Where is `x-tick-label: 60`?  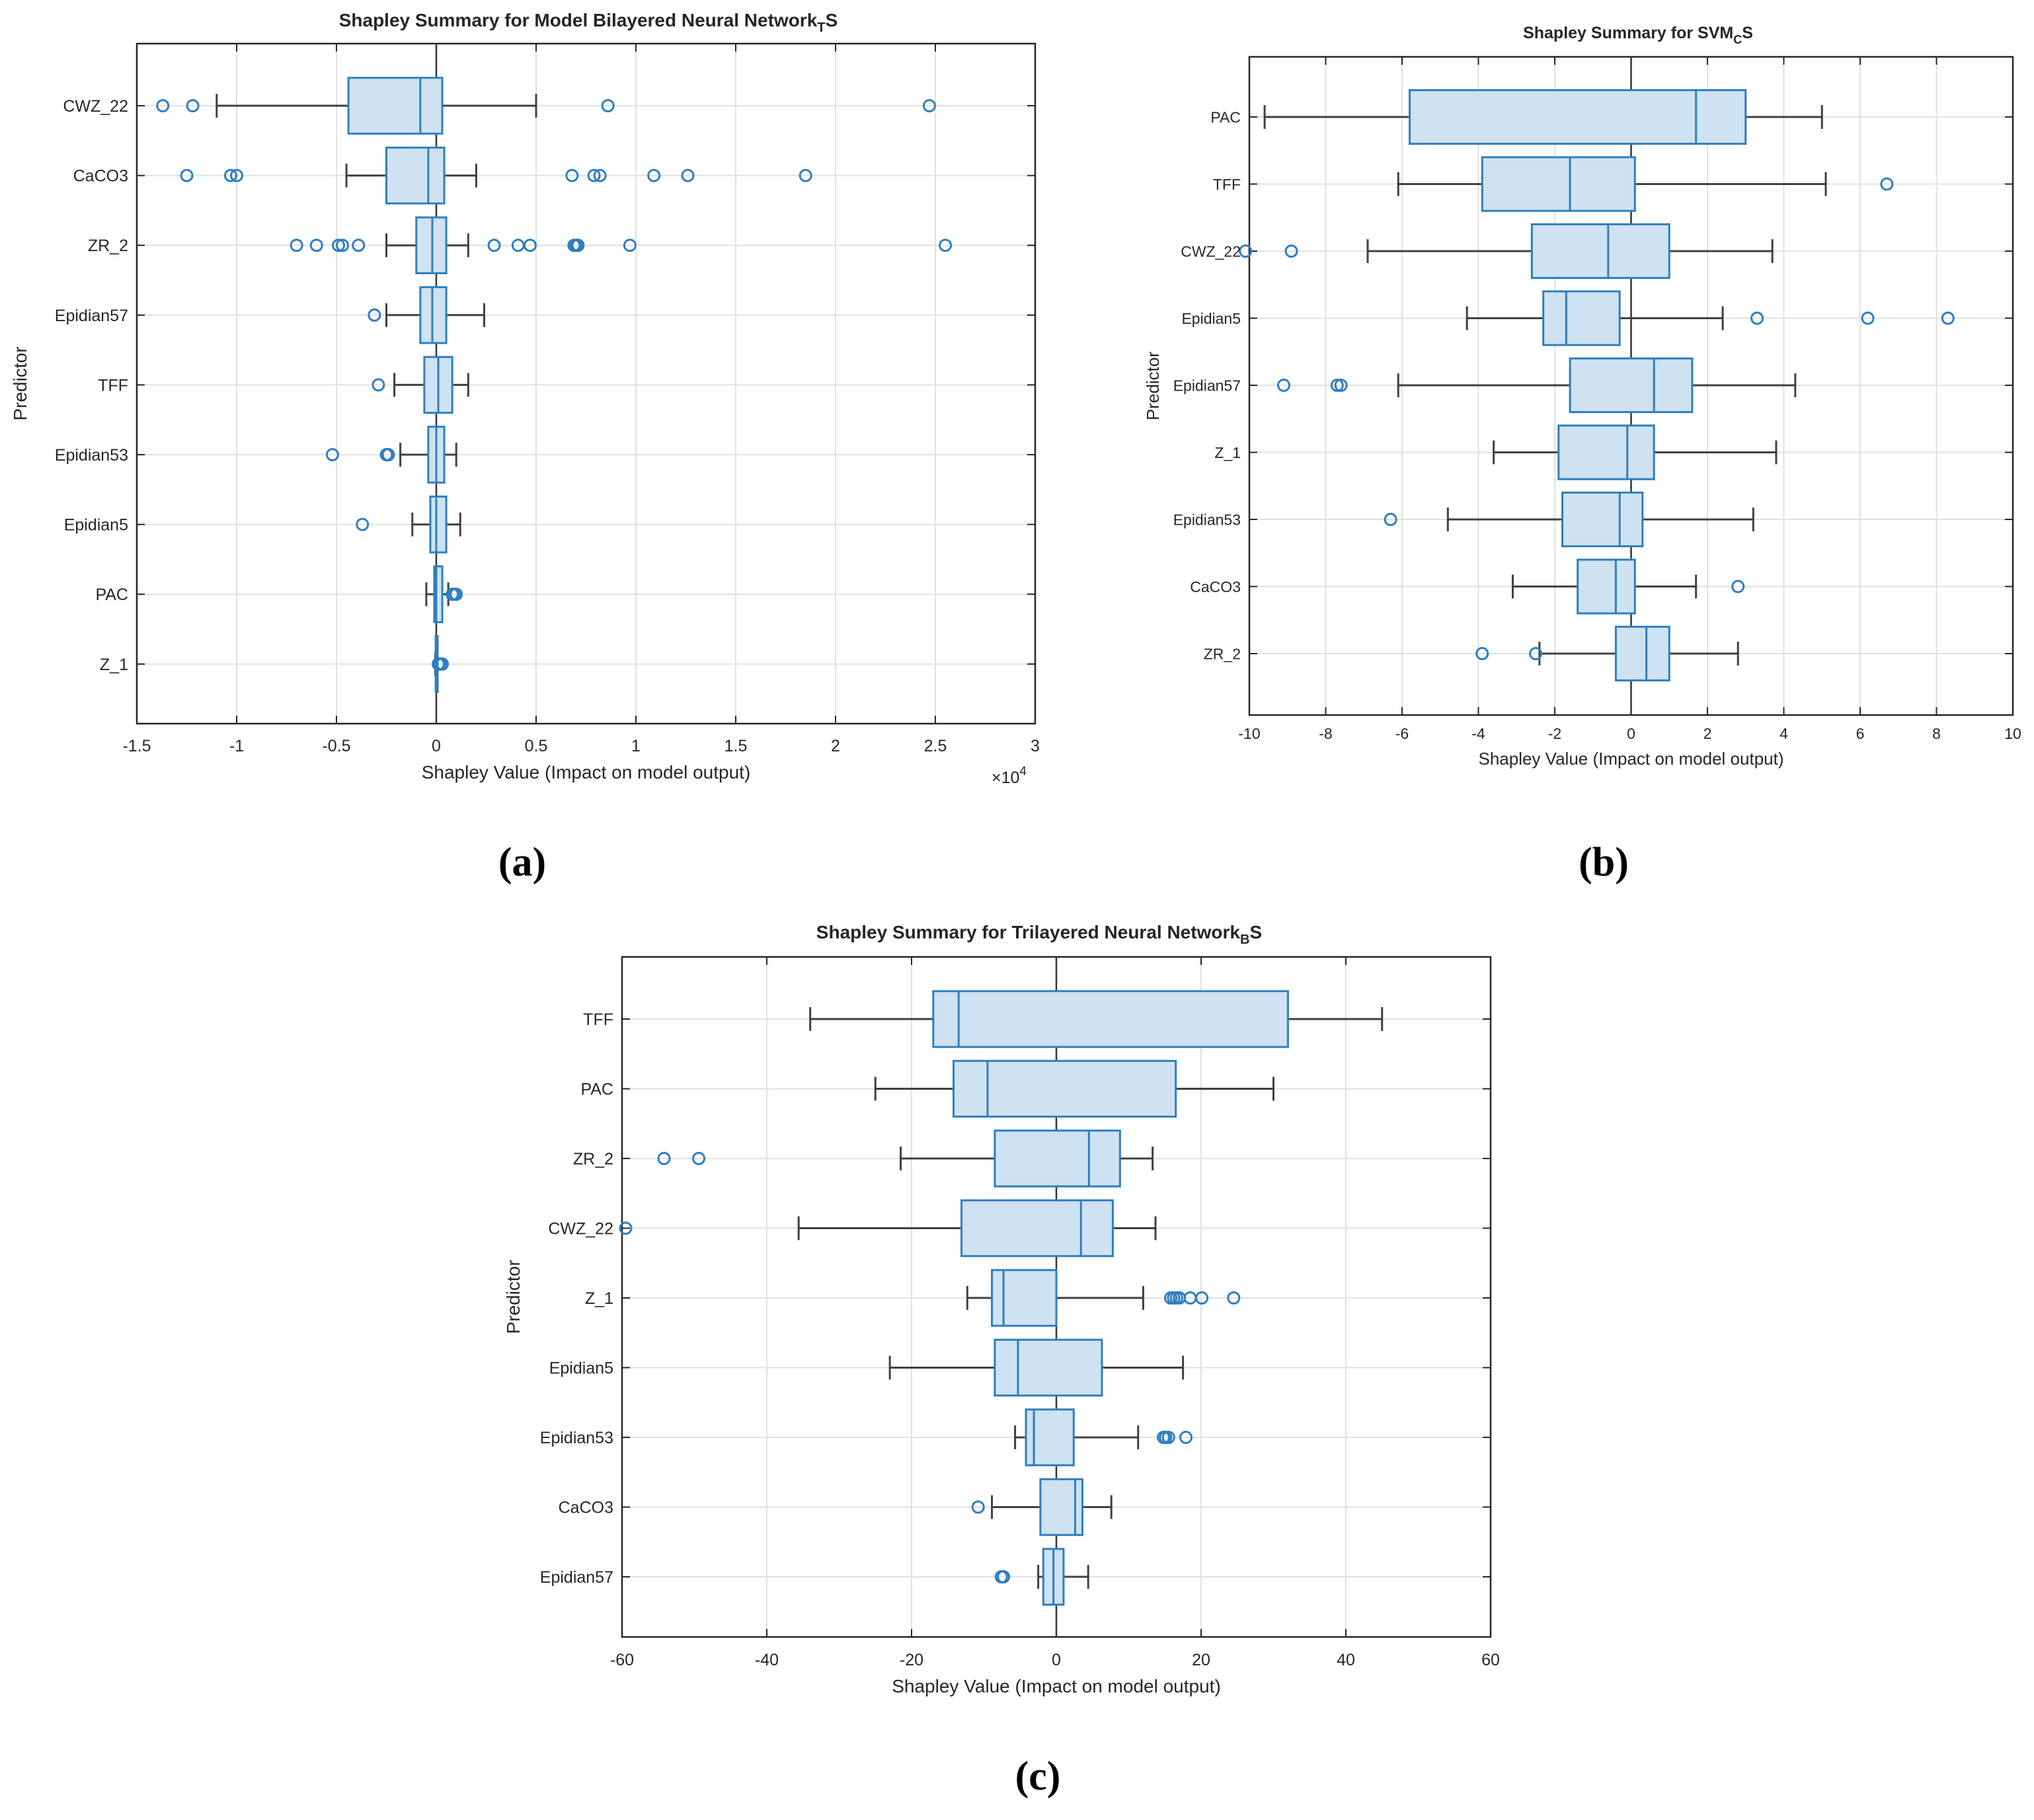 x-tick-label: 60 is located at coordinates (1490, 1660).